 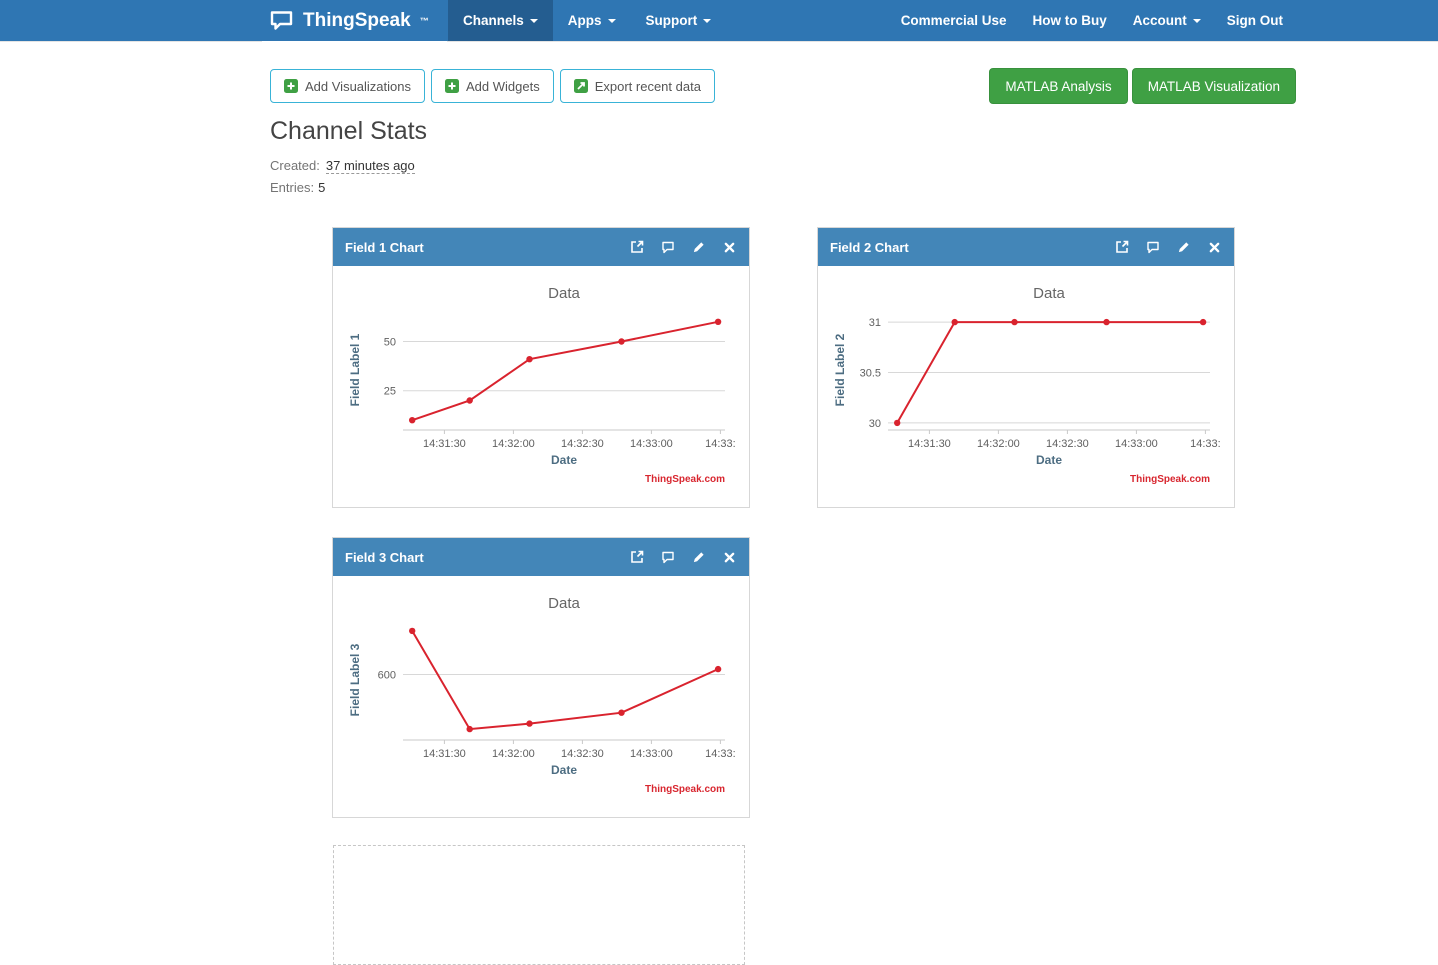 I want to click on field1-panel-header: Field 1 Chart, so click(x=541, y=247).